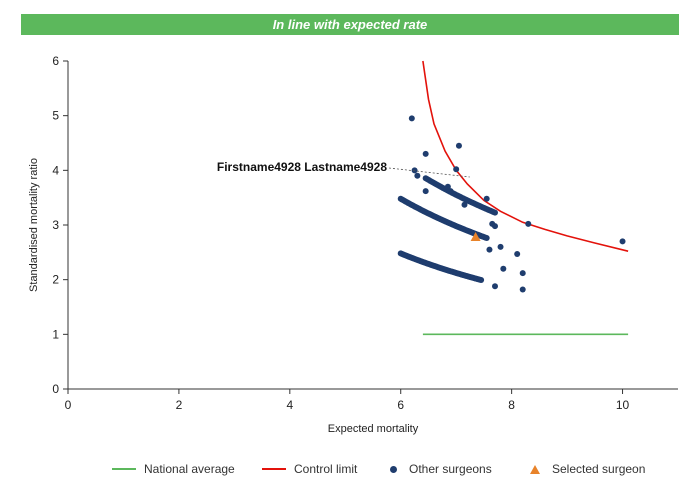  What do you see at coordinates (124, 469) in the screenshot?
I see `national-average-swatch-icon` at bounding box center [124, 469].